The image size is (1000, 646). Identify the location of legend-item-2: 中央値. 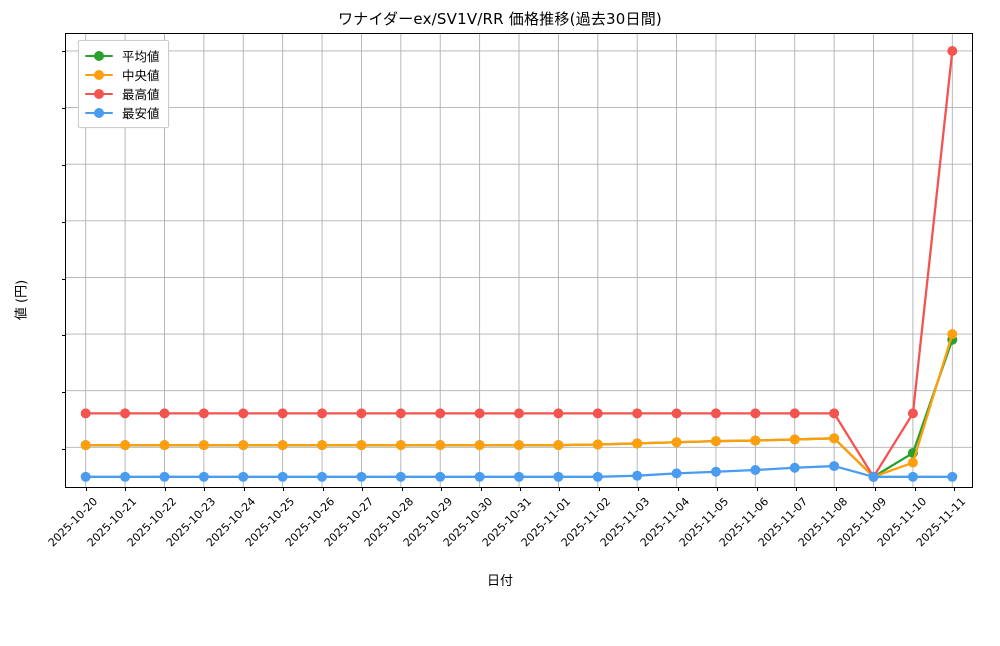
(122, 74).